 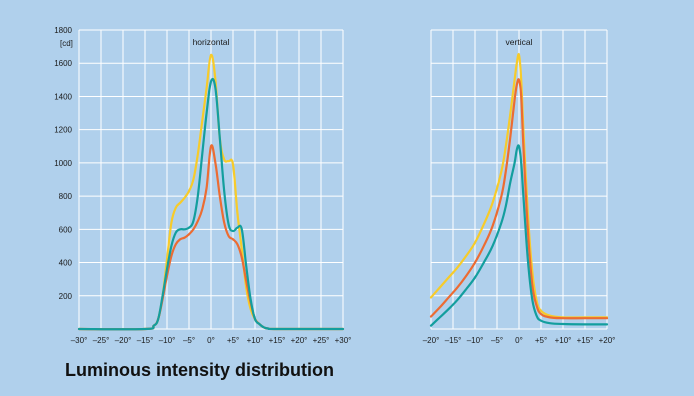 I want to click on x-tick-label: +25°, so click(x=321, y=340).